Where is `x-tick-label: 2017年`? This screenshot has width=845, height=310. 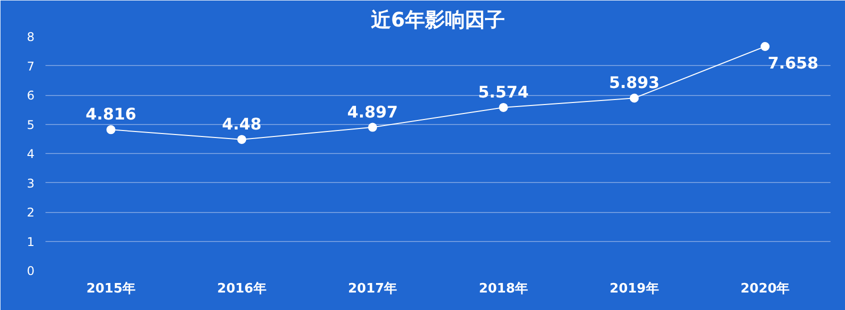
x-tick-label: 2017年 is located at coordinates (373, 289).